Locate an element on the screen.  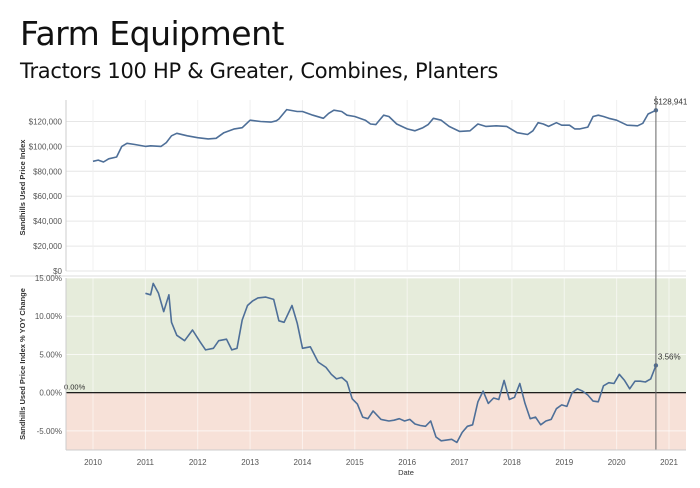
x-tick-label: 2015 is located at coordinates (355, 462).